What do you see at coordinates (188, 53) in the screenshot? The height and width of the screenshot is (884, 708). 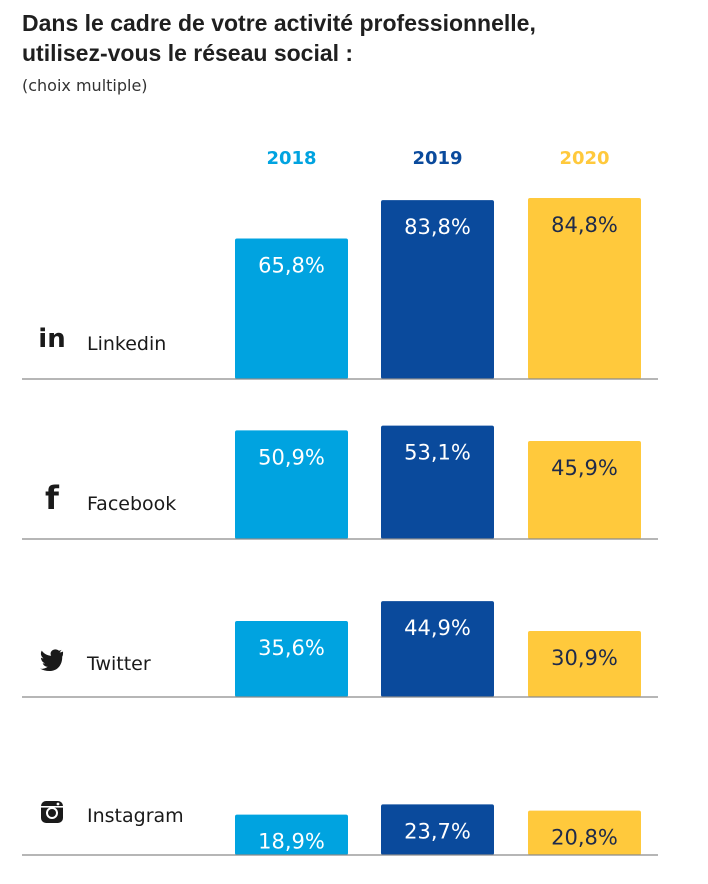 I see `title-line-2: utilisez-vous le réseau social :` at bounding box center [188, 53].